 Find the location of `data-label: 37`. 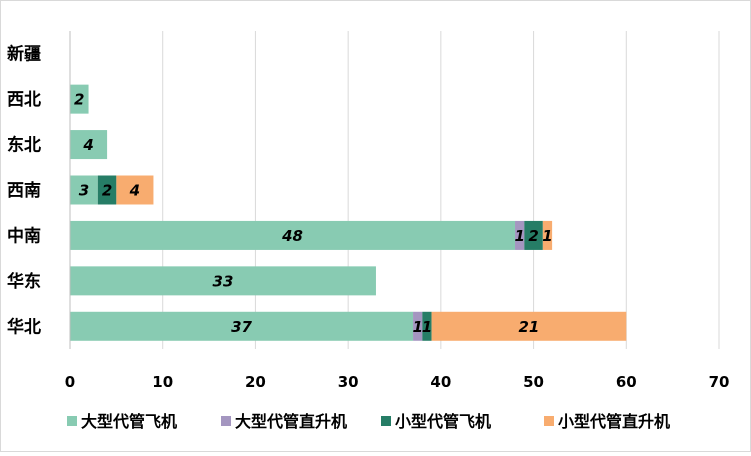

data-label: 37 is located at coordinates (241, 327).